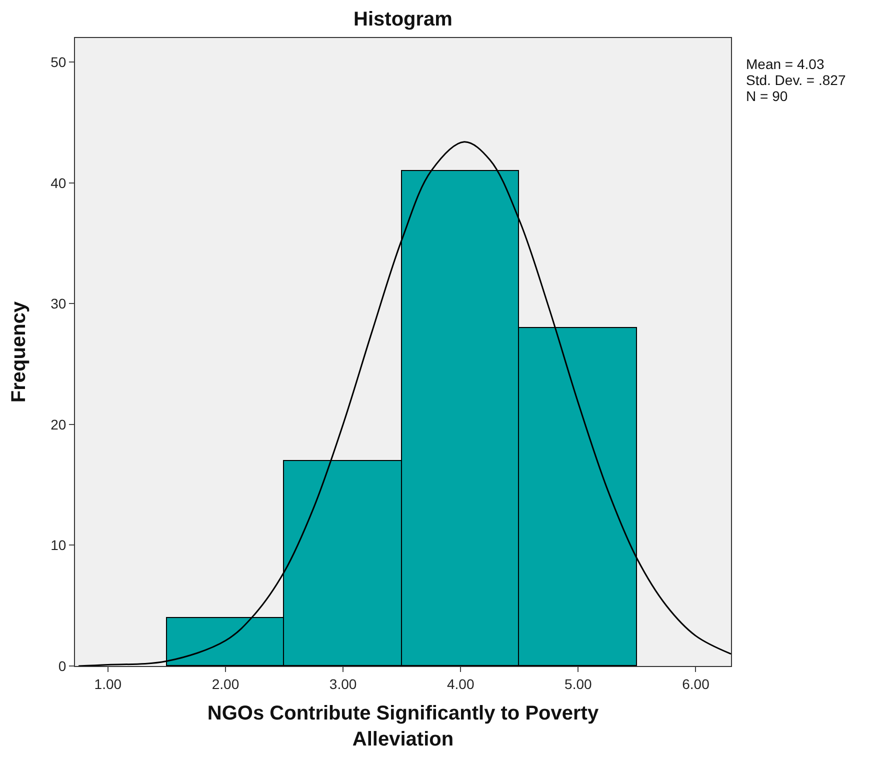  I want to click on chart-title: Histogram, so click(403, 19).